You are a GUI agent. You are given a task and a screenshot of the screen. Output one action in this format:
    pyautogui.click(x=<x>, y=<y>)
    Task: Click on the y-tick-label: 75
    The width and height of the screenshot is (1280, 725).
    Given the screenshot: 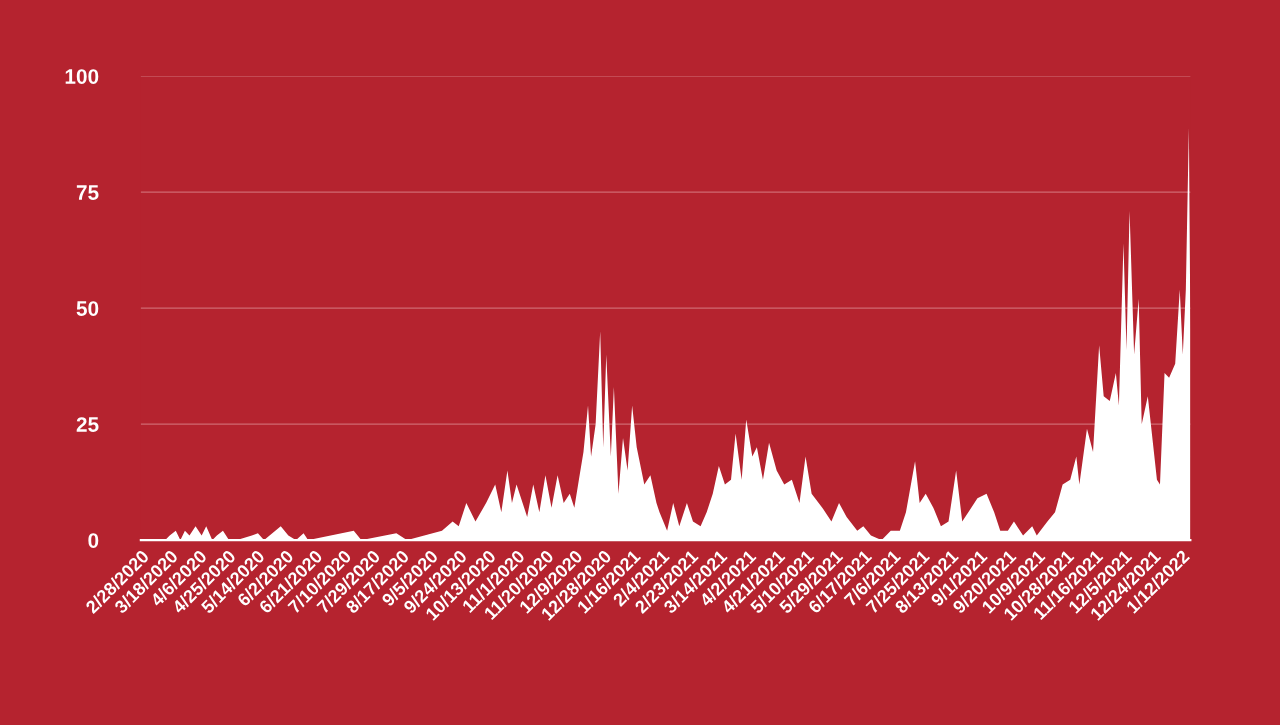 What is the action you would take?
    pyautogui.click(x=87, y=192)
    